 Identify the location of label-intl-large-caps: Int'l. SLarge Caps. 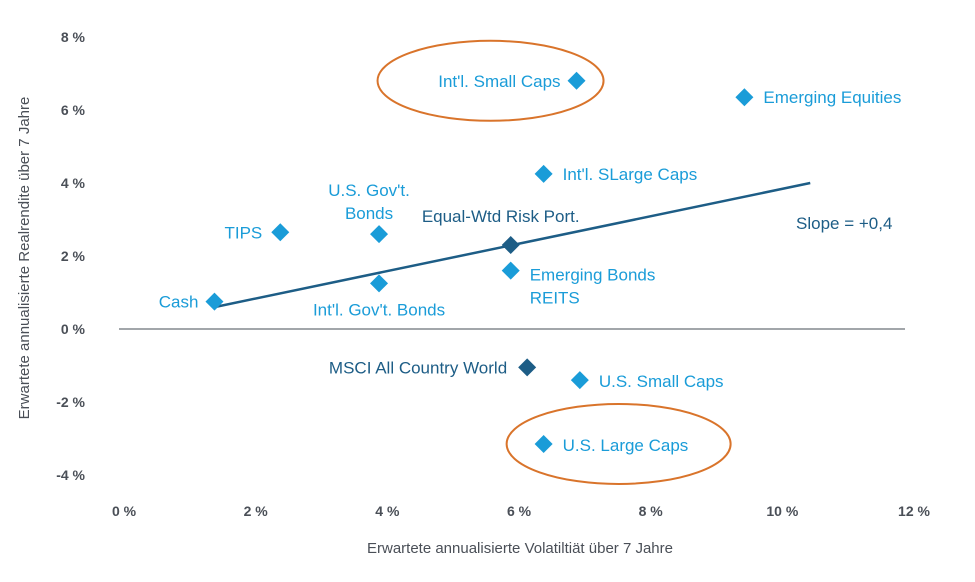
(630, 174).